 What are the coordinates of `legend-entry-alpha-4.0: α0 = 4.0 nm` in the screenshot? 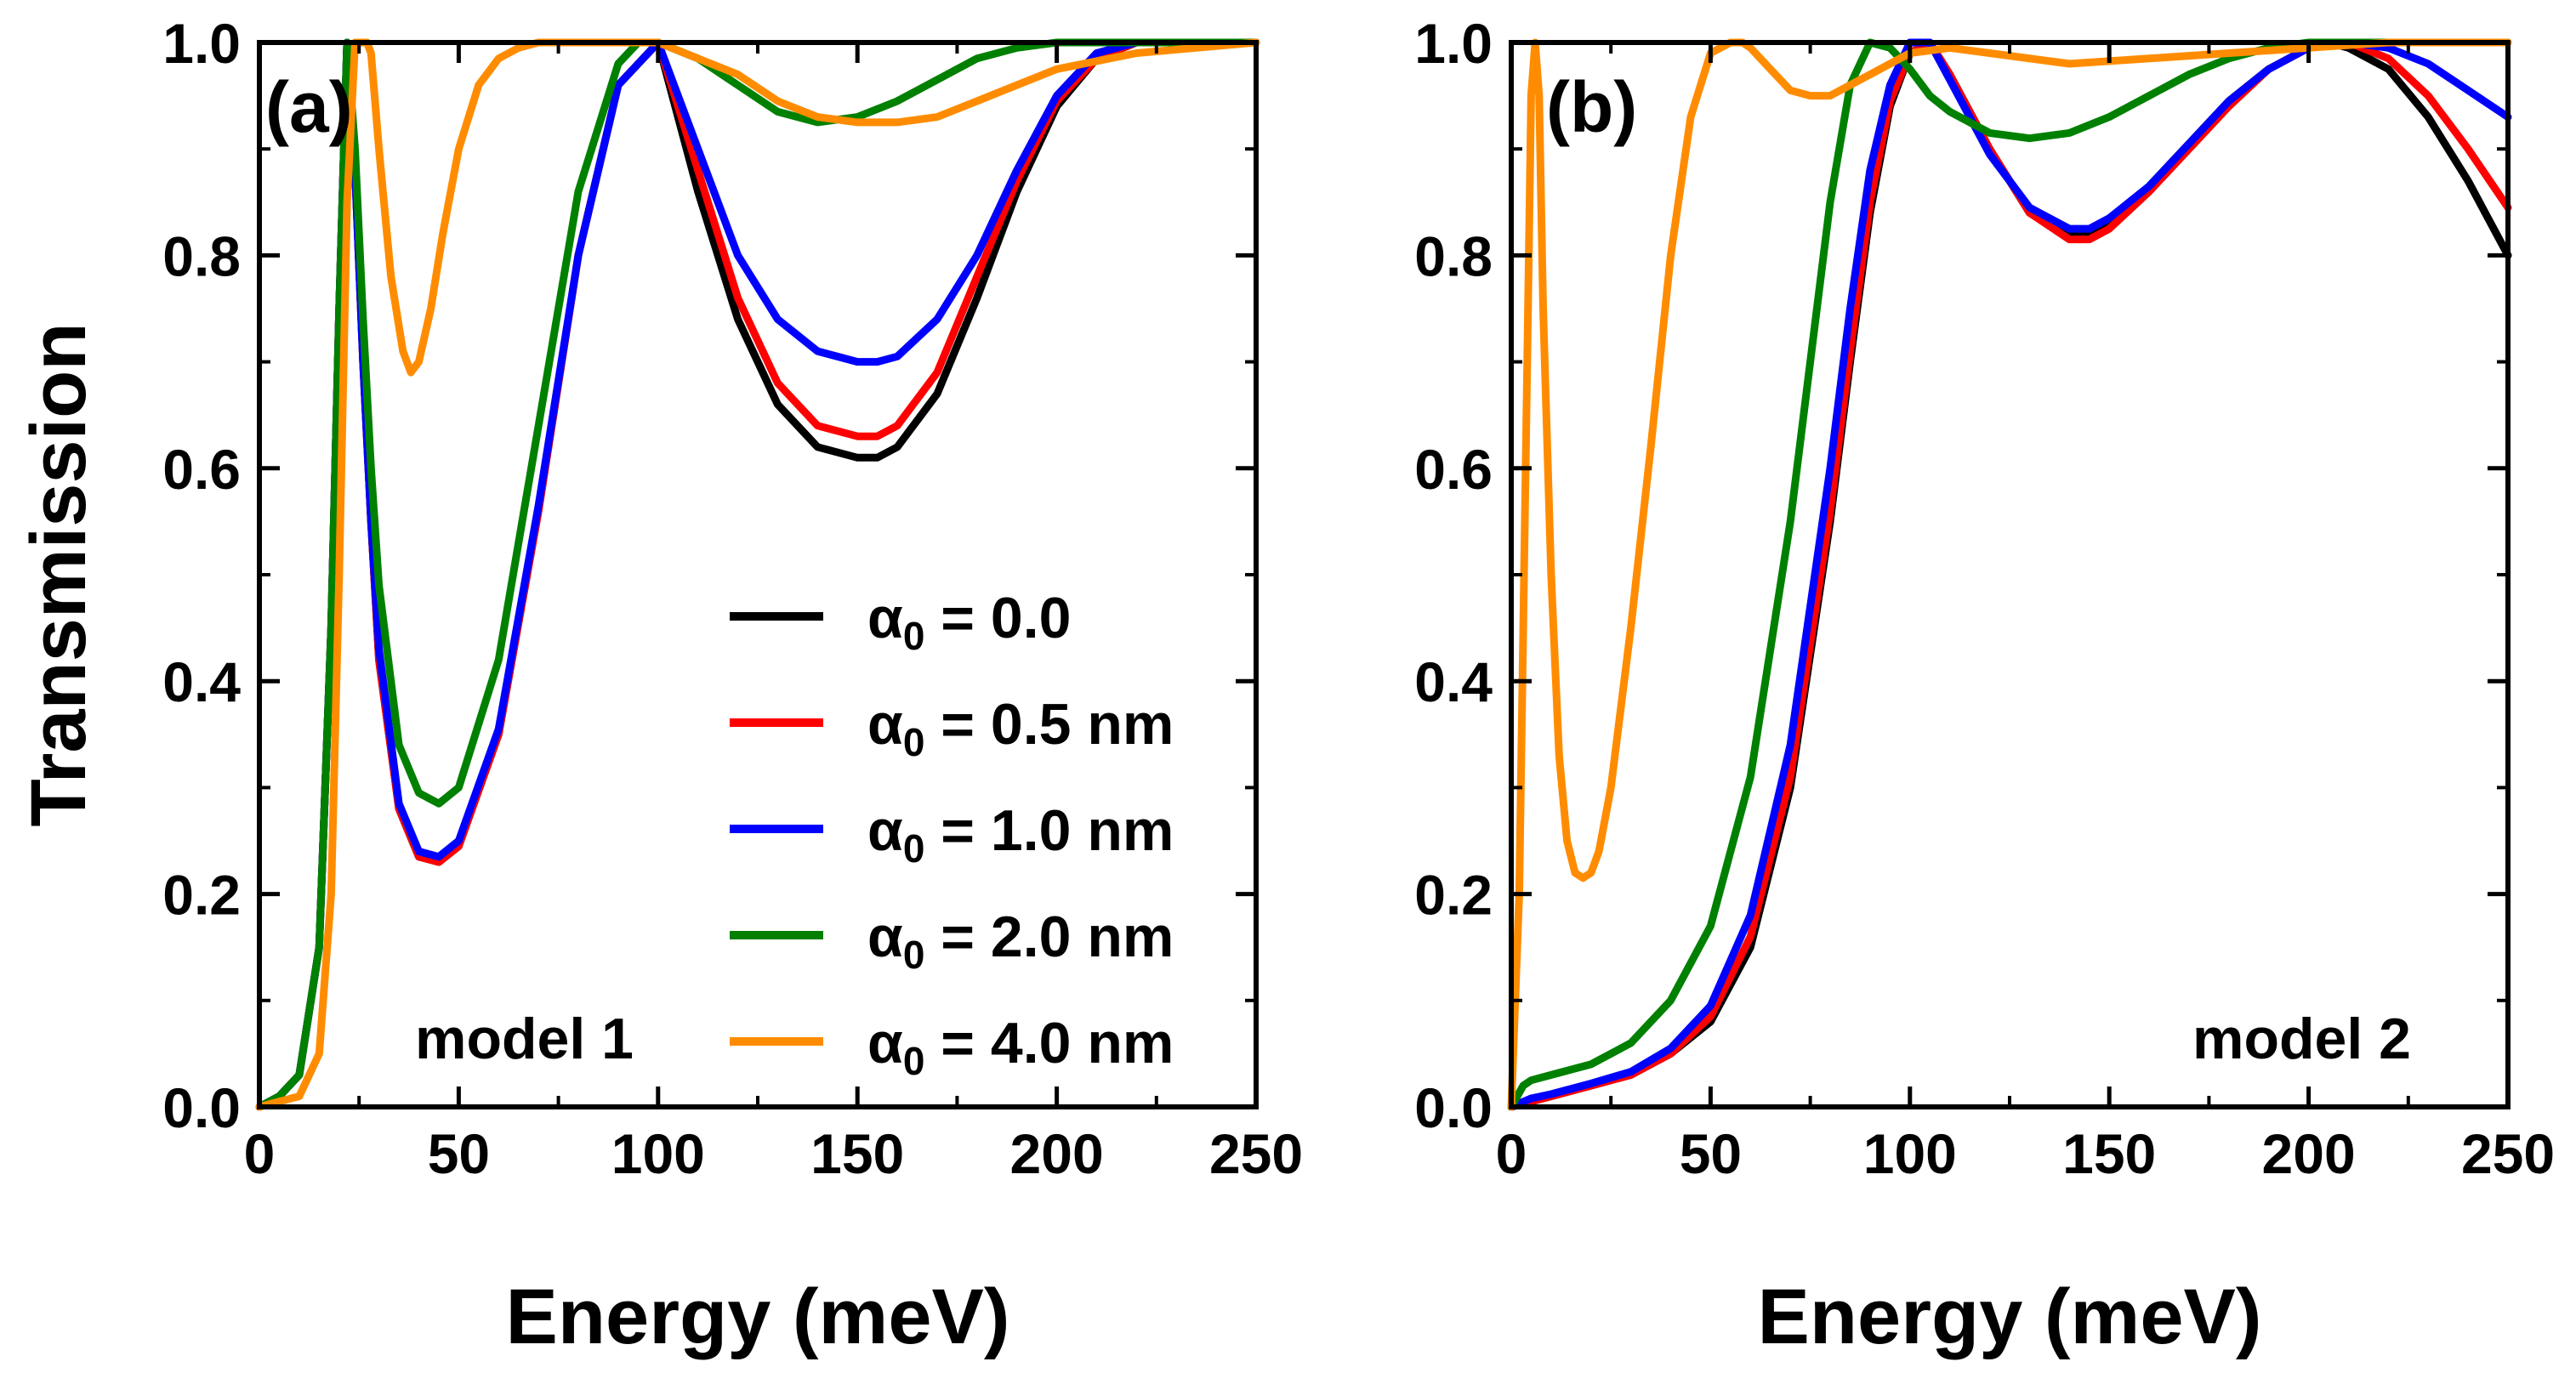 It's located at (952, 1047).